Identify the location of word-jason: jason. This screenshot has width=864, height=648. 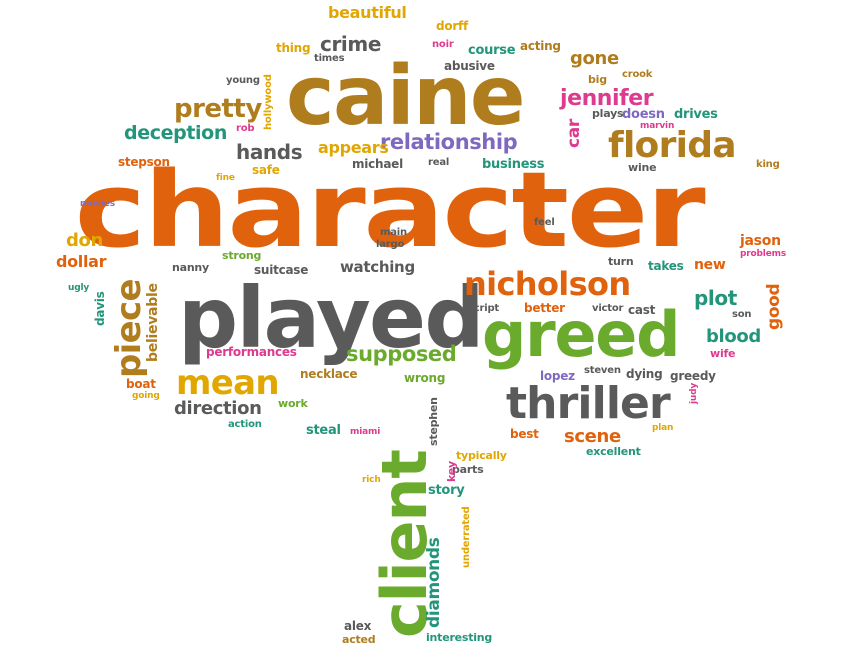
(760, 241).